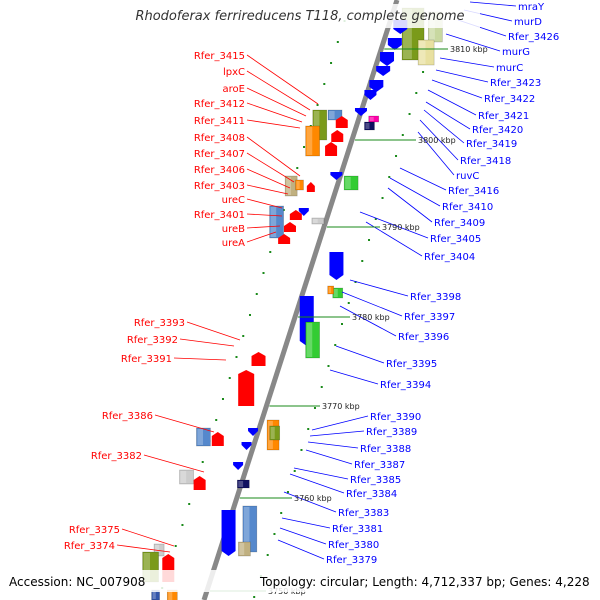 This screenshot has width=600, height=600. Describe the element at coordinates (152, 340) in the screenshot. I see `left-gene-label: Rfer_3392` at that location.